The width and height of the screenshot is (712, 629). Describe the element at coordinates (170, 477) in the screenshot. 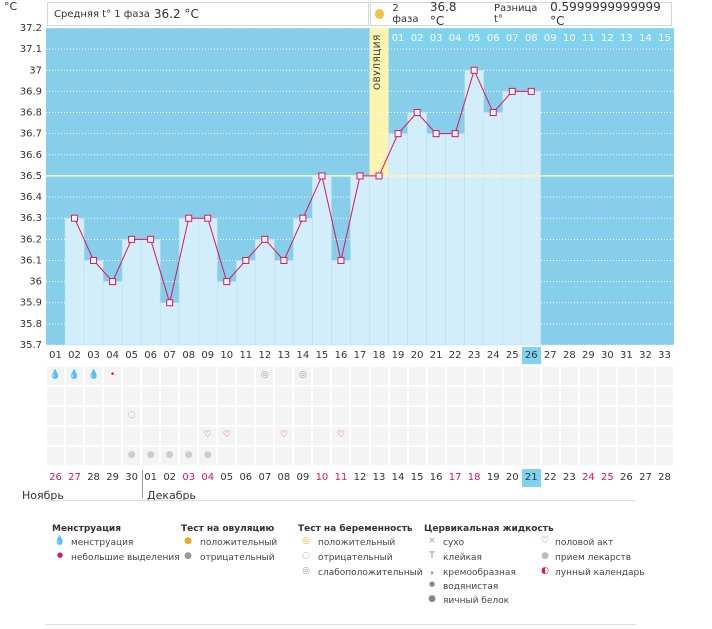

I see `calendar-date: 02` at that location.